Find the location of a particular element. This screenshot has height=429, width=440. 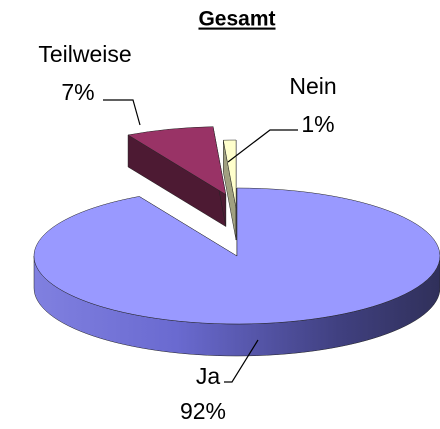

value-label: 1% is located at coordinates (317, 124).